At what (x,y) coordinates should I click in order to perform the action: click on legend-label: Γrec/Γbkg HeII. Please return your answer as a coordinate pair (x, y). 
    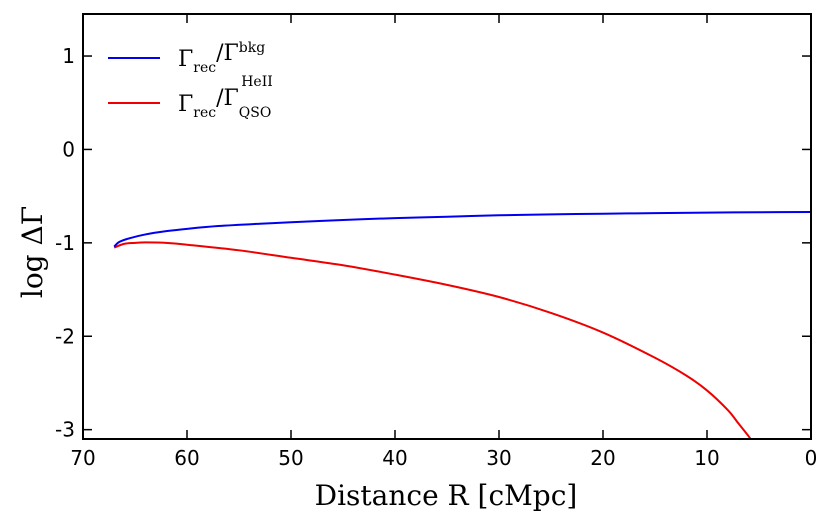
    Looking at the image, I should click on (225, 65).